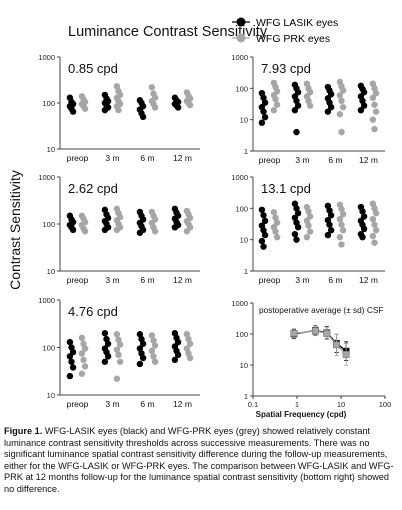 This screenshot has height=510, width=402. I want to click on x-tick-label: 100, so click(385, 404).